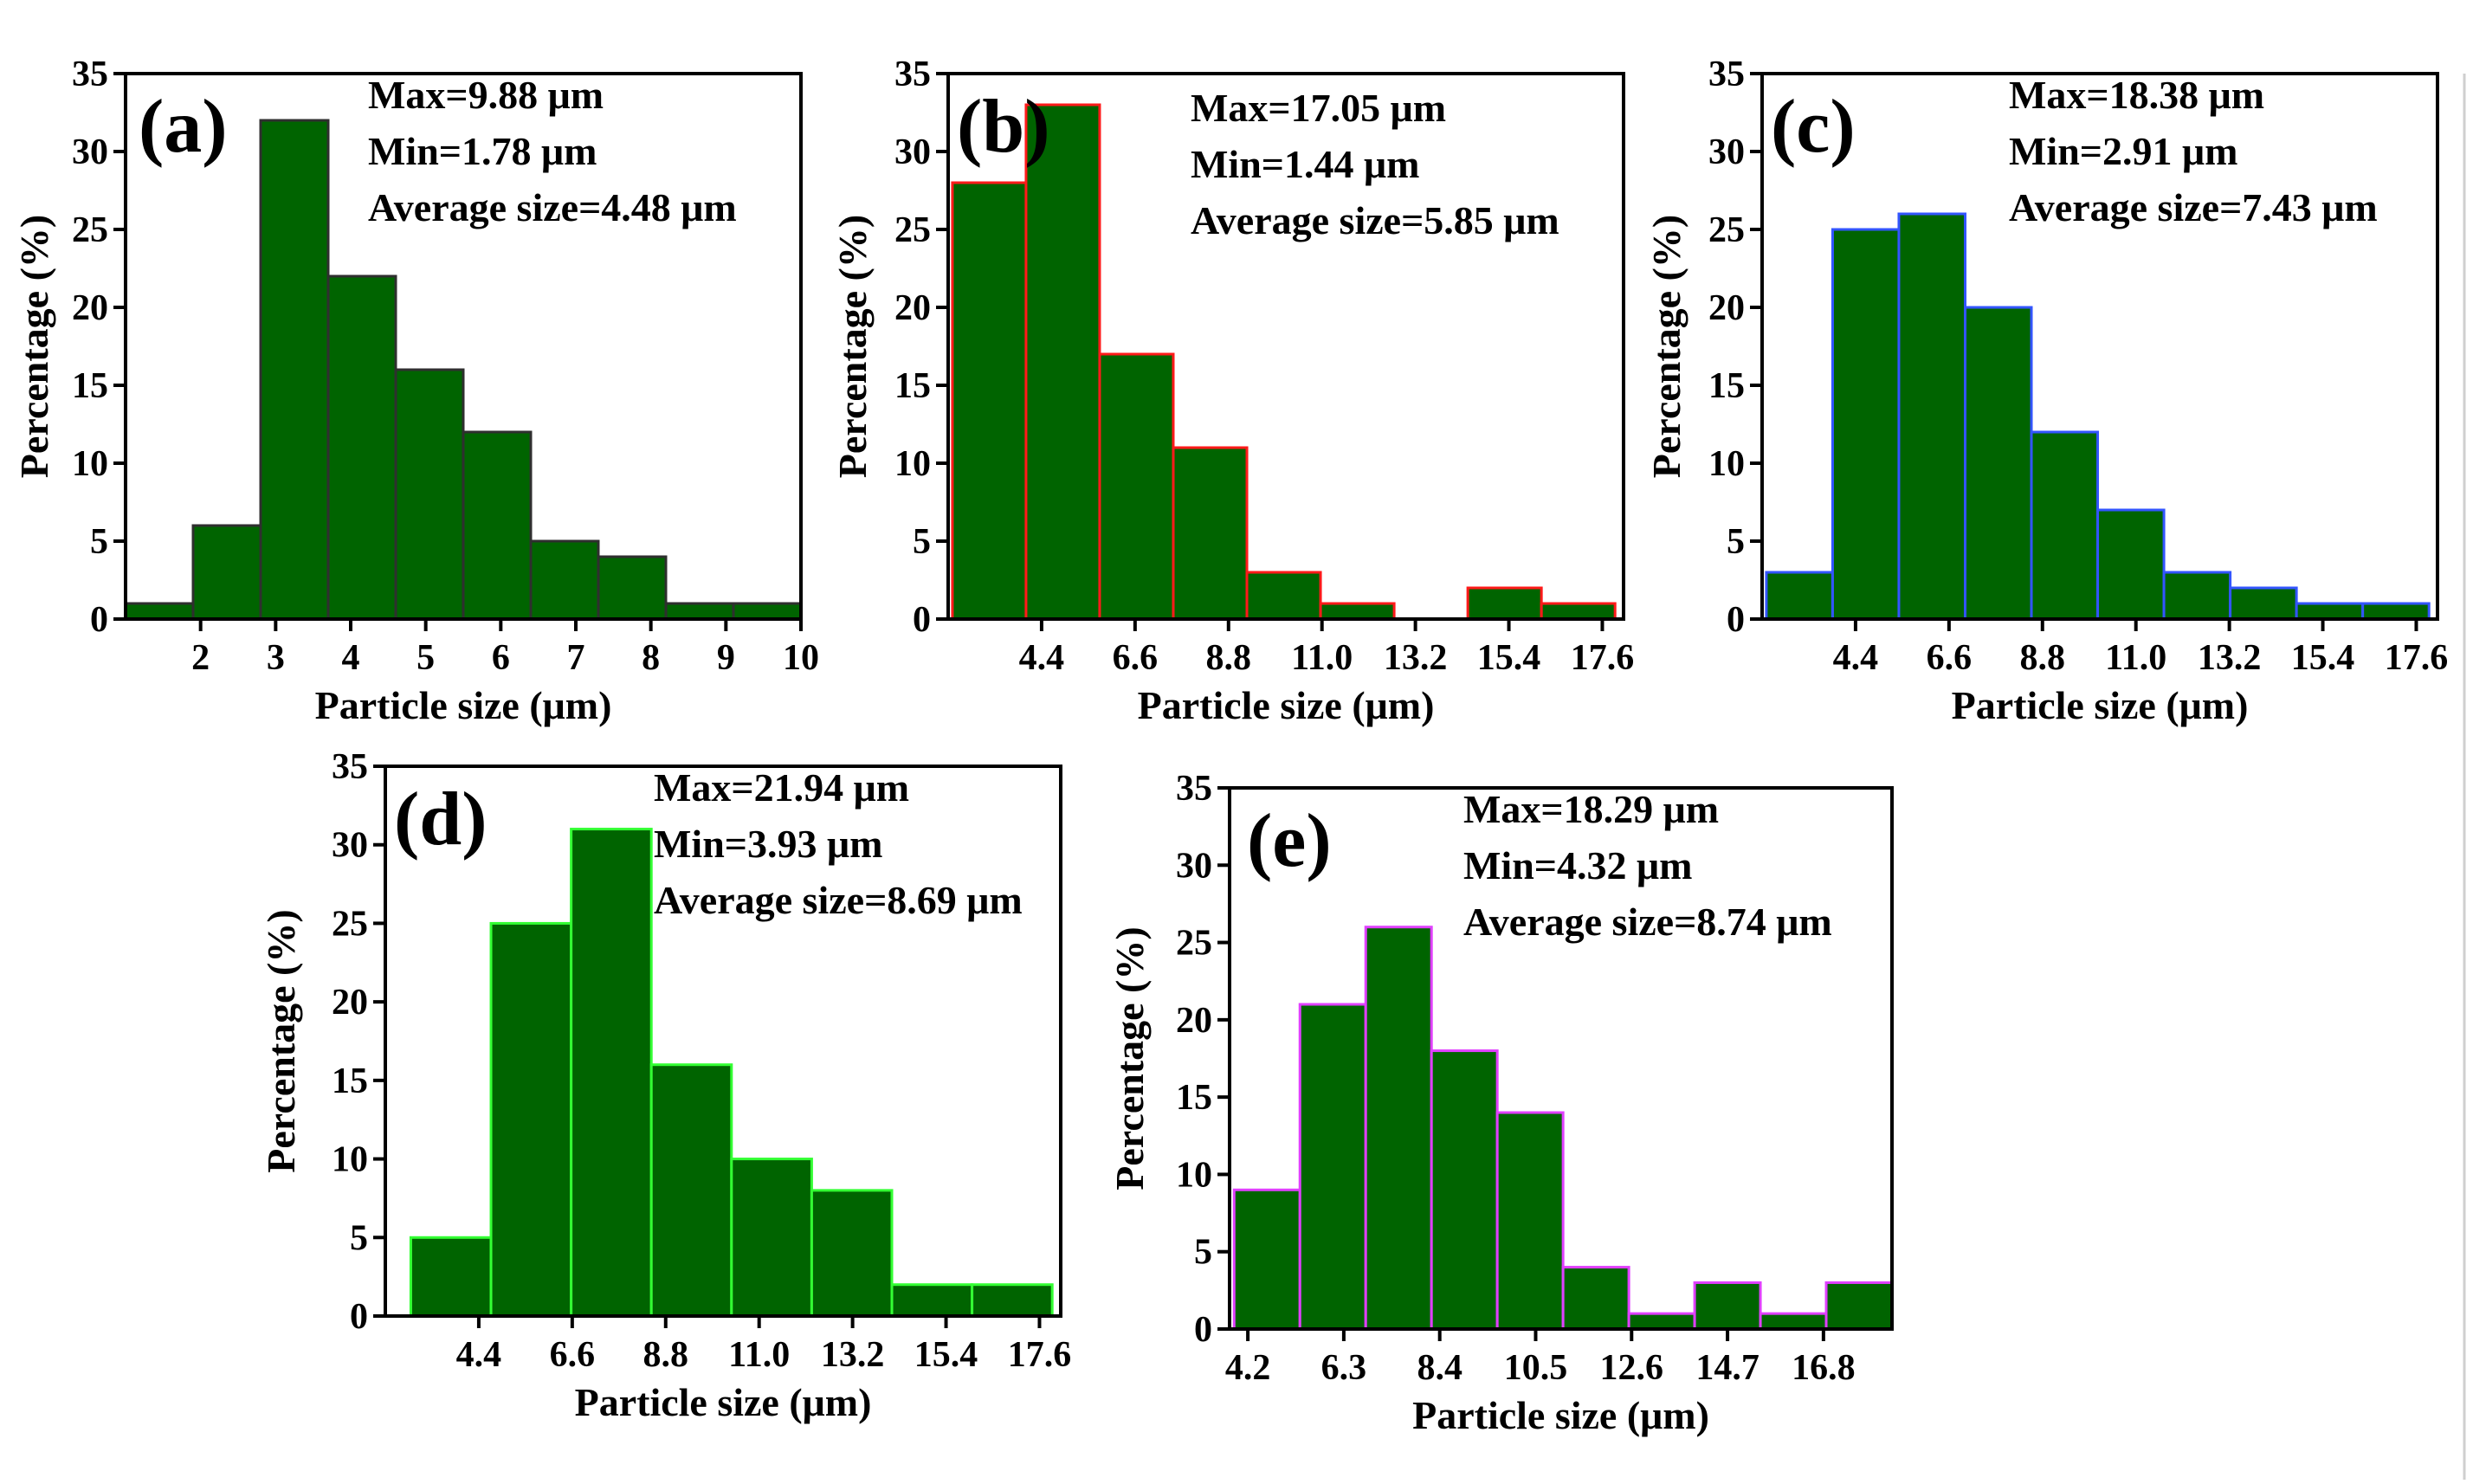  Describe the element at coordinates (1318, 108) in the screenshot. I see `stat-annotation: Max=17.05 μm` at that location.